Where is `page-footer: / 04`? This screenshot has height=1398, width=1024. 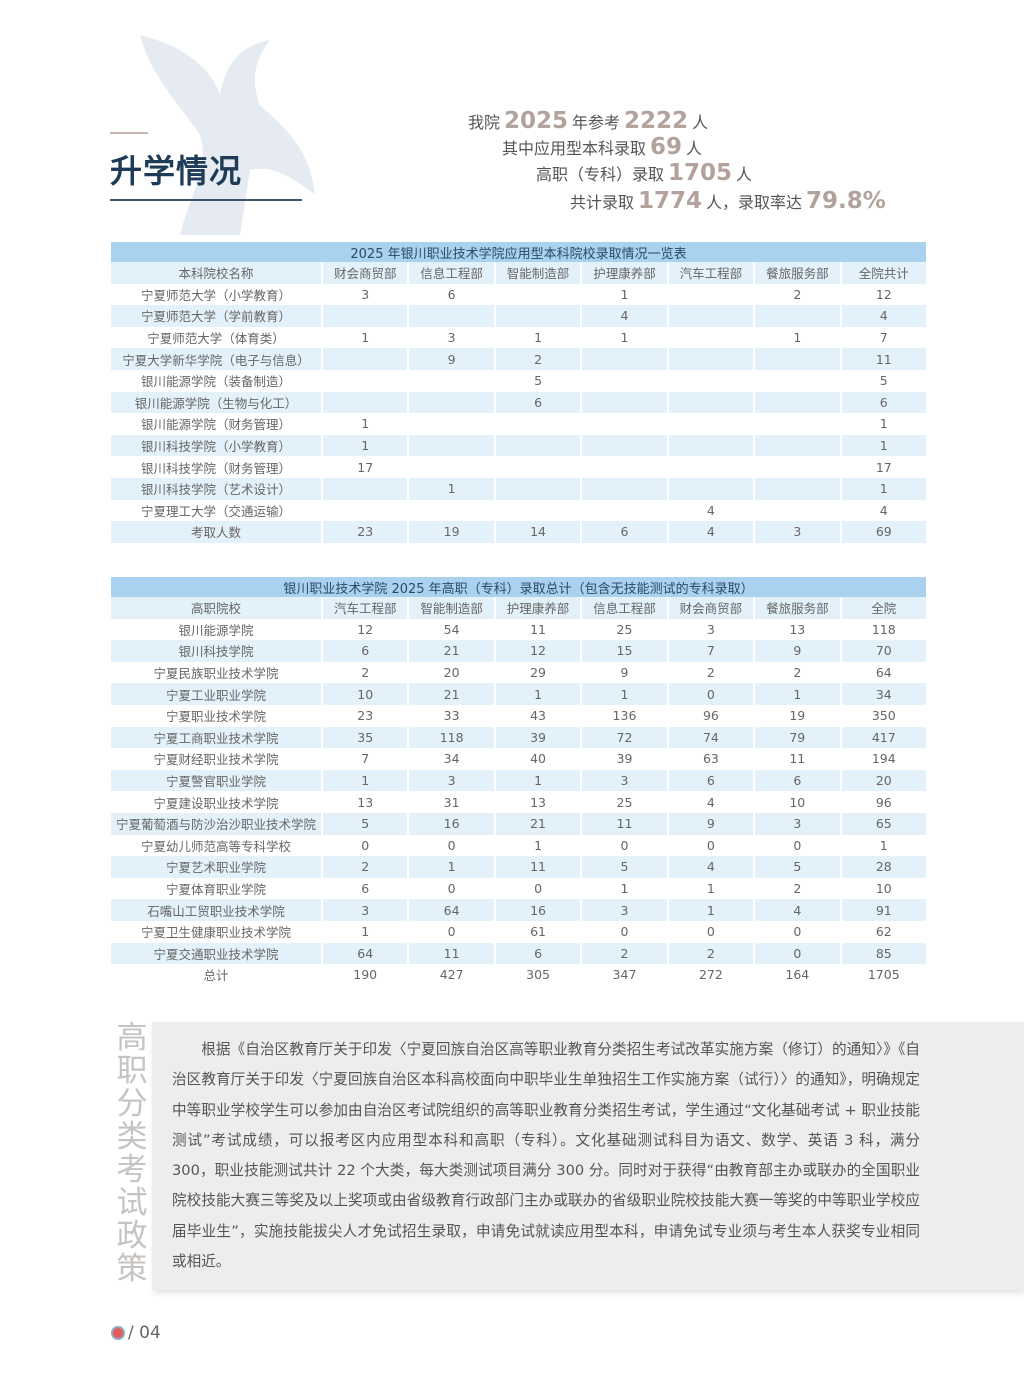 page-footer: / 04 is located at coordinates (136, 1333).